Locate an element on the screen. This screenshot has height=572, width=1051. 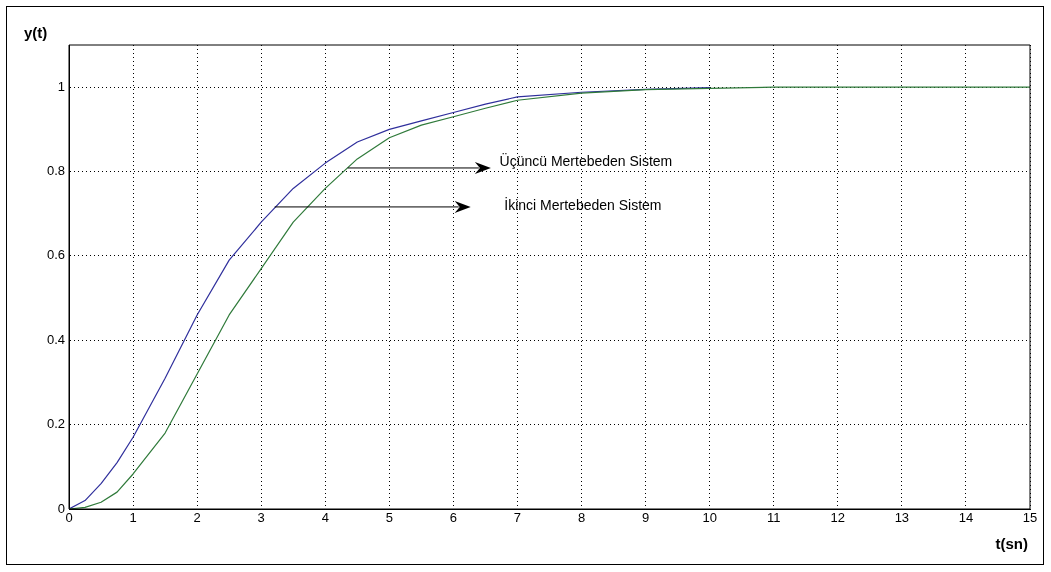
x-tick-label: 11 is located at coordinates (773, 518).